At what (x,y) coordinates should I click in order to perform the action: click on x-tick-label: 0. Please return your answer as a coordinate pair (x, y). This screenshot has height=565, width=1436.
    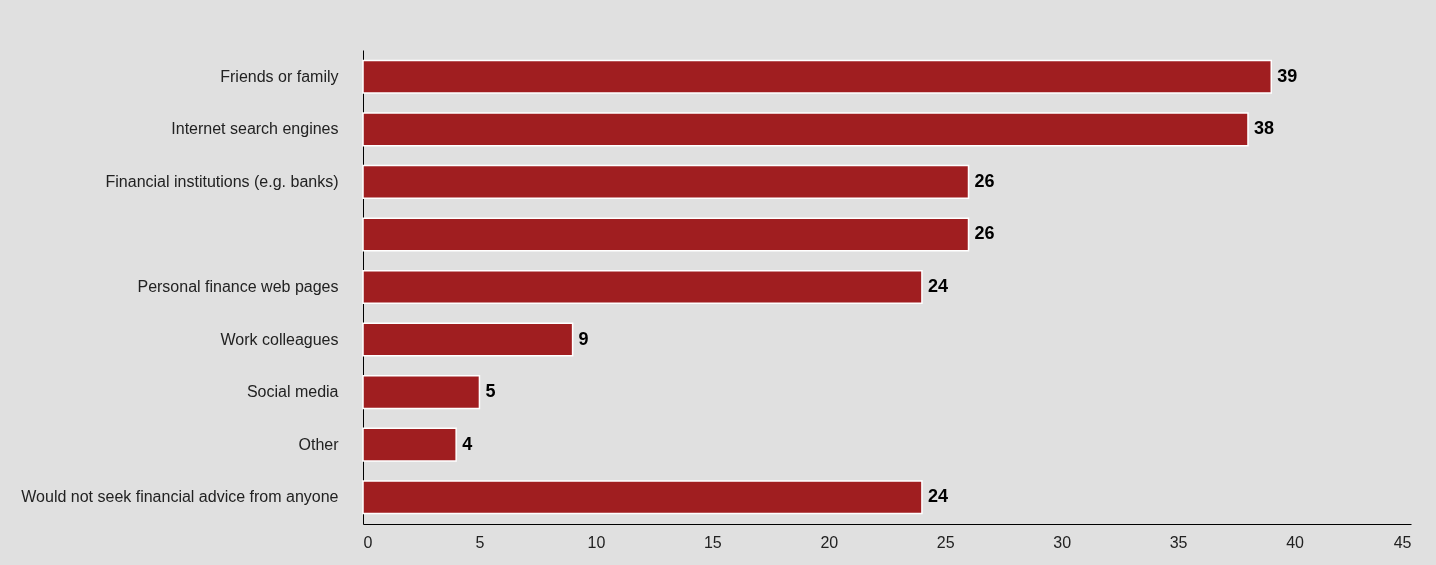
    Looking at the image, I should click on (368, 542).